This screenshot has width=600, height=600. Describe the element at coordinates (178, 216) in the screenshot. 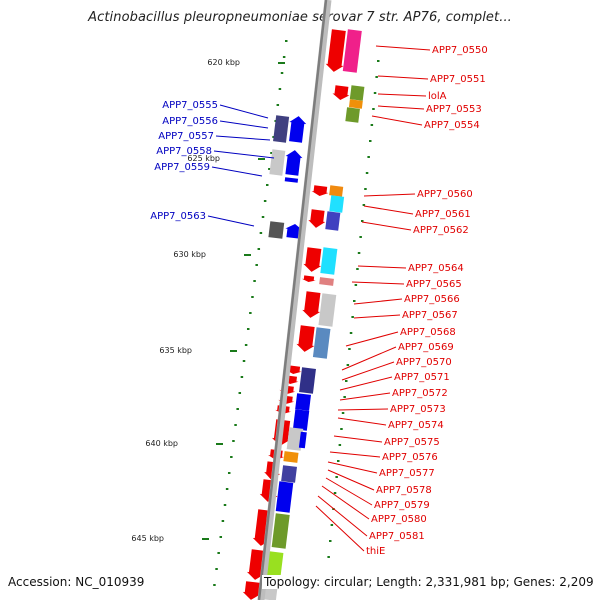

I see `gene-label-left: APP7_0563` at that location.